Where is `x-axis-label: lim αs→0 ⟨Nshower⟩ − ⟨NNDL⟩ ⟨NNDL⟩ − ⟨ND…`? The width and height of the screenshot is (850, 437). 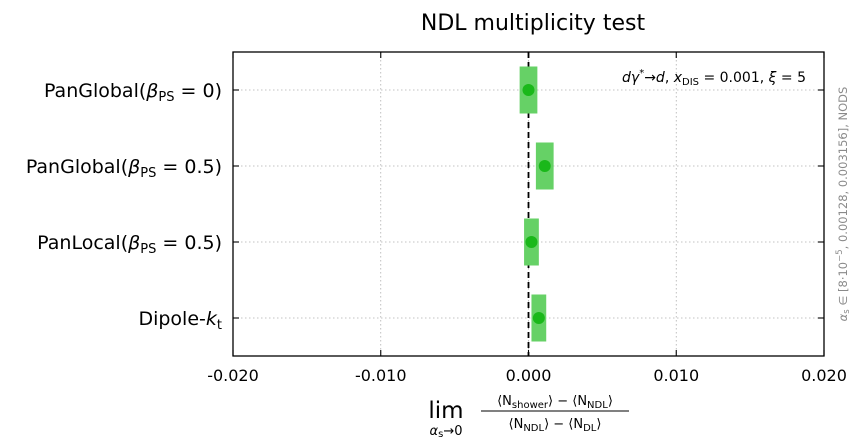 x-axis-label: lim αs→0 ⟨Nshower⟩ − ⟨NNDL⟩ ⟨NNDL⟩ − ⟨ND… is located at coordinates (528, 415).